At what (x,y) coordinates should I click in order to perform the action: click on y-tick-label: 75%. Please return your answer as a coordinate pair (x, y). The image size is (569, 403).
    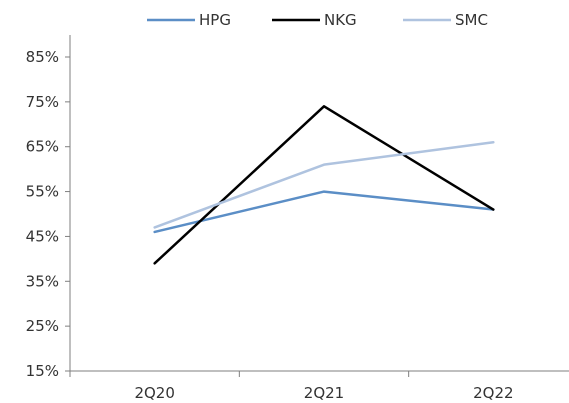
    Looking at the image, I should click on (42, 102).